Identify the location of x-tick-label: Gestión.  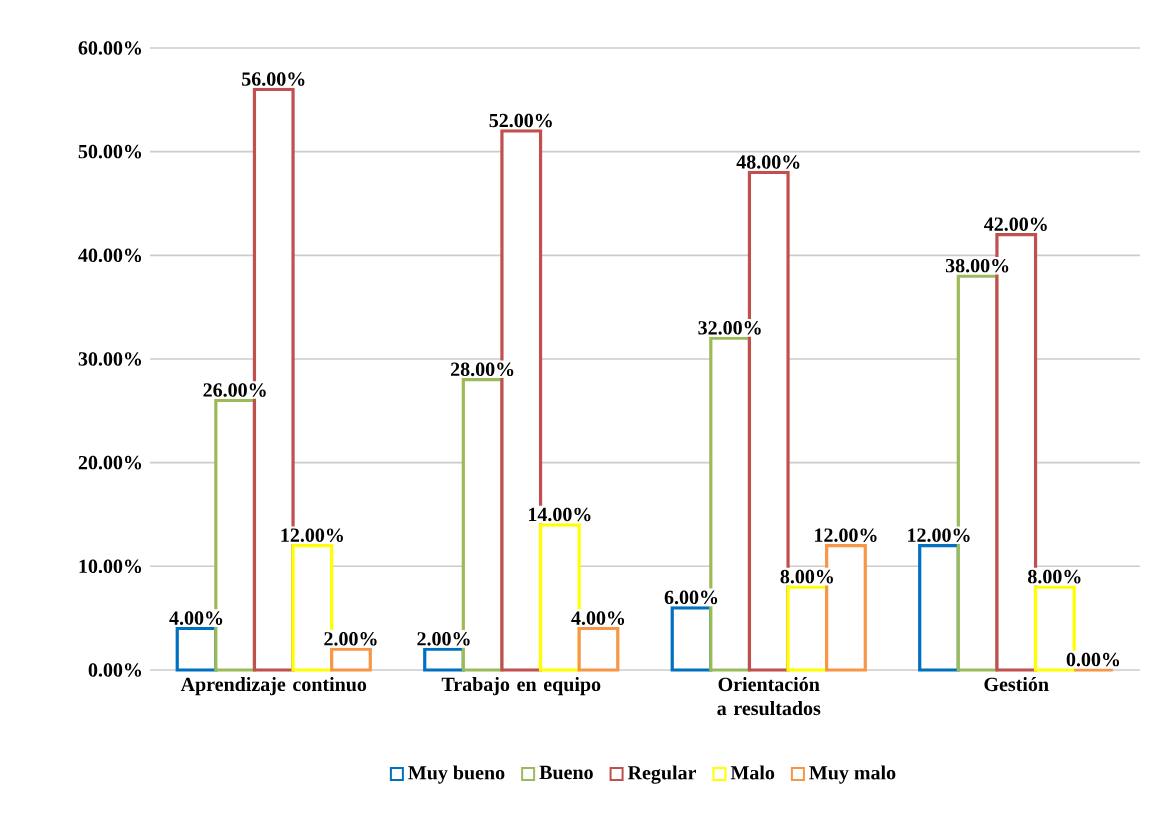
(1016, 684).